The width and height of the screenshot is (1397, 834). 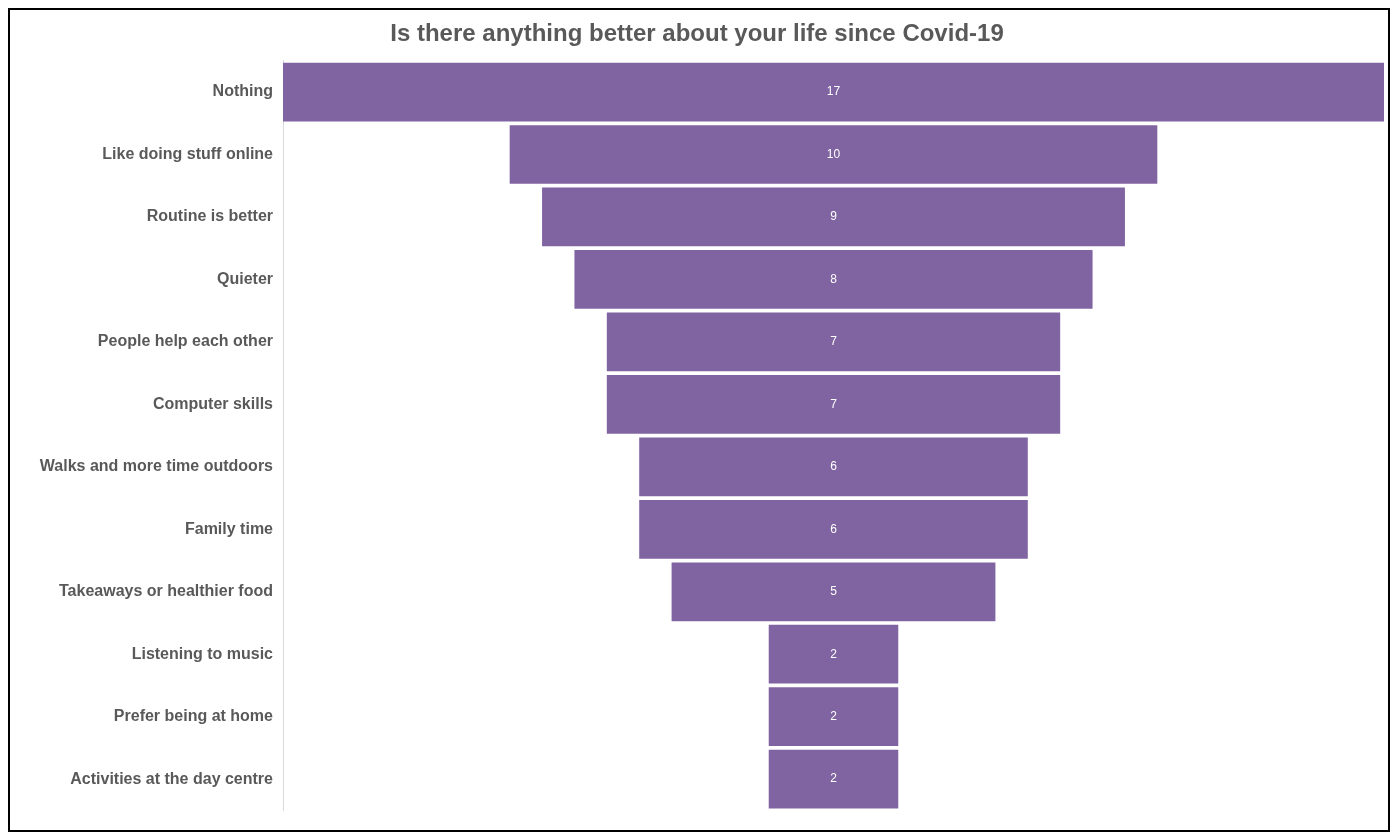 I want to click on data-label: 9, so click(x=834, y=216).